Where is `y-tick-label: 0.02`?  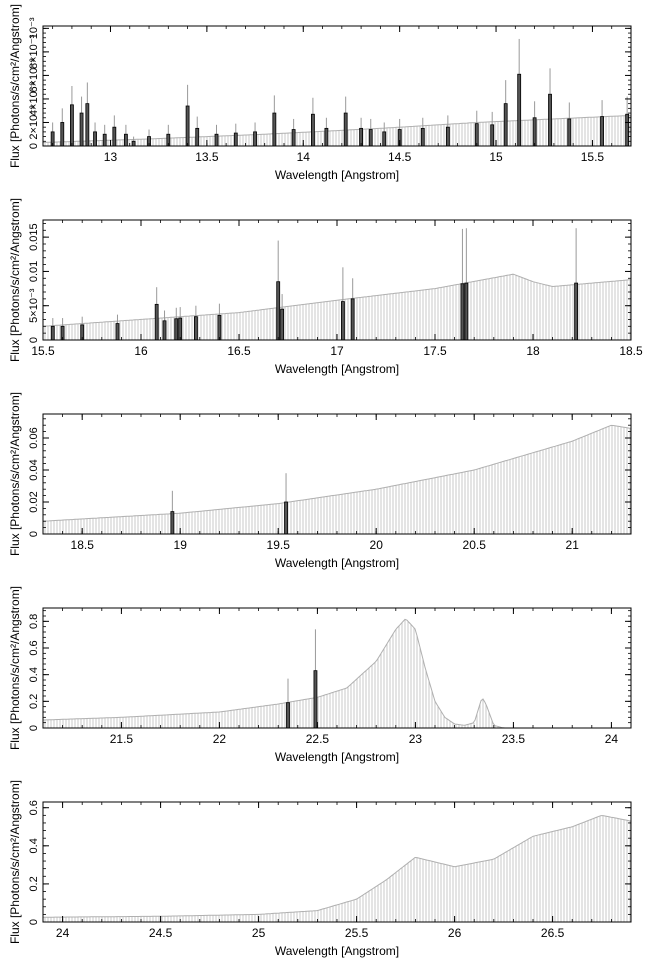 y-tick-label: 0.02 is located at coordinates (34, 501).